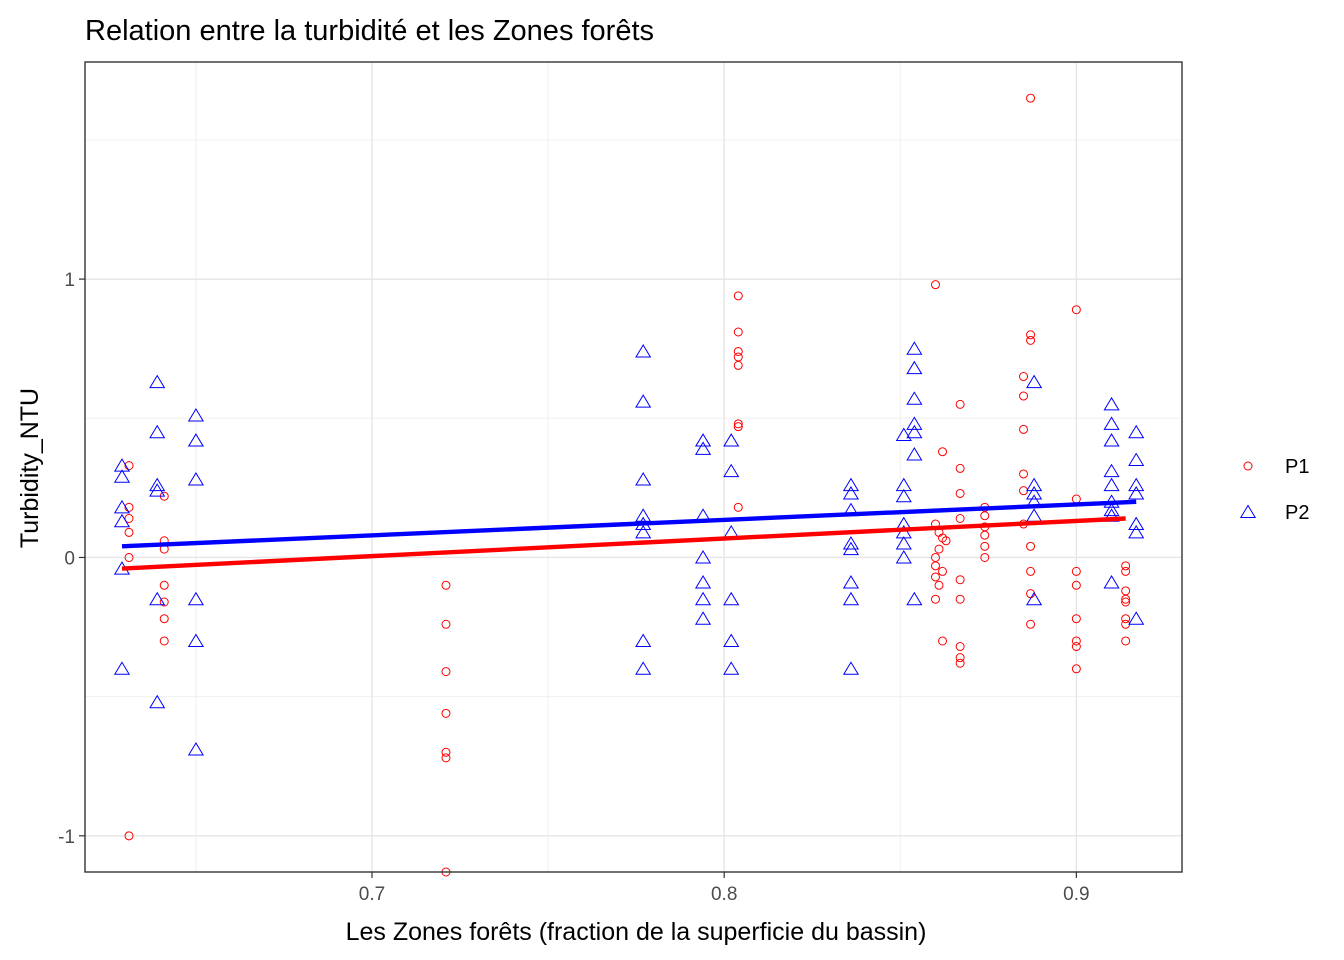  I want to click on legend-label: P1, so click(1297, 467).